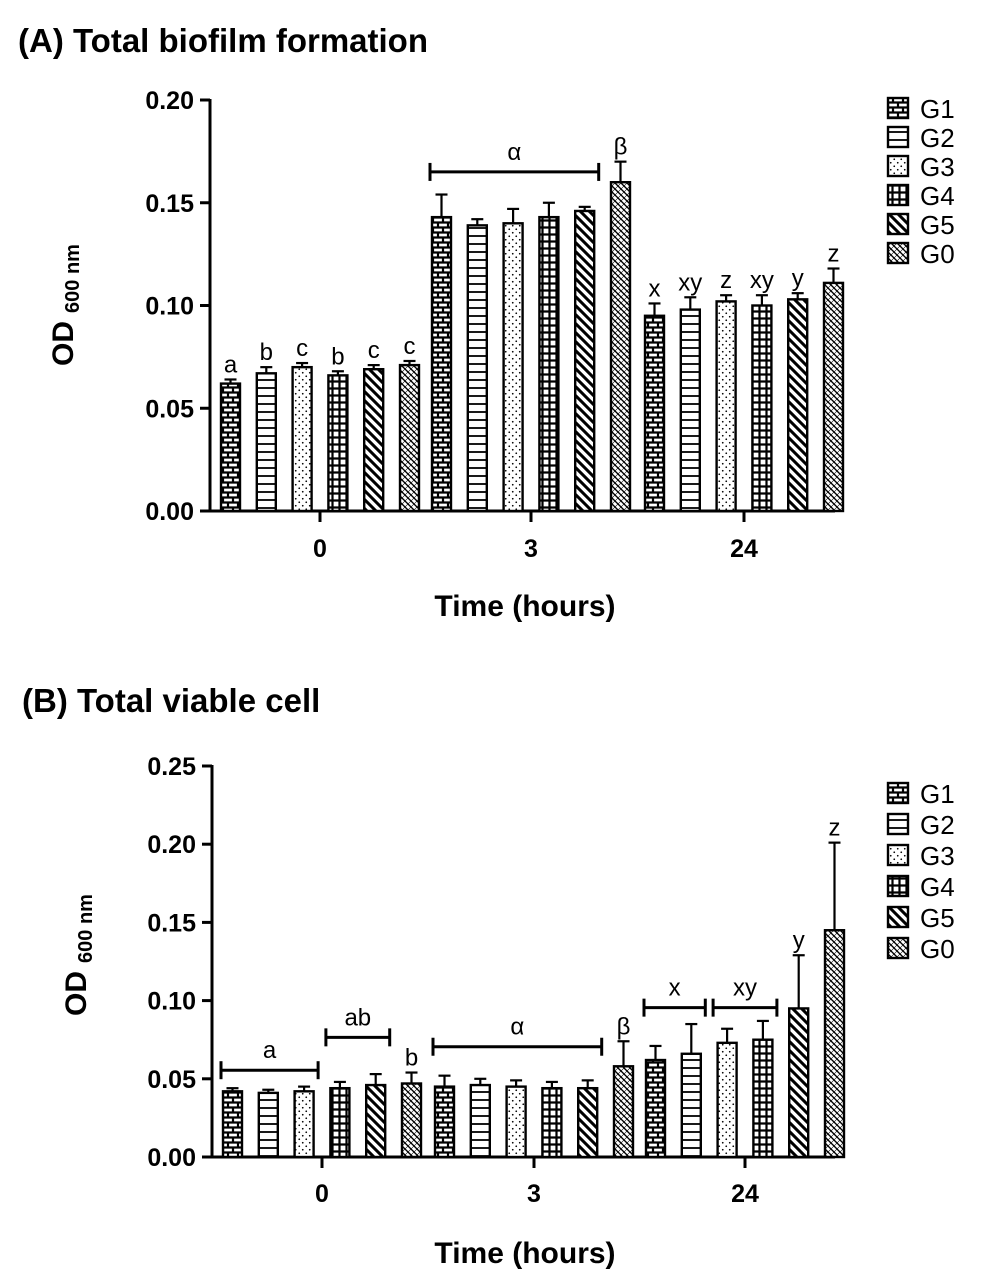 This screenshot has height=1285, width=1000. What do you see at coordinates (223, 40) in the screenshot?
I see `chart-title: (A) Total biofilm formation` at bounding box center [223, 40].